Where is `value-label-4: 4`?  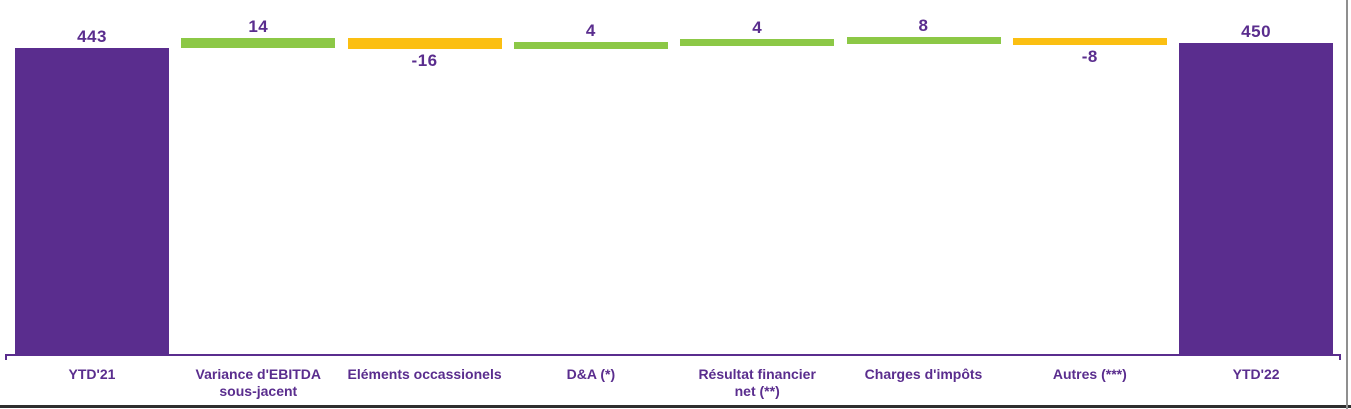
value-label-4: 4 is located at coordinates (590, 31).